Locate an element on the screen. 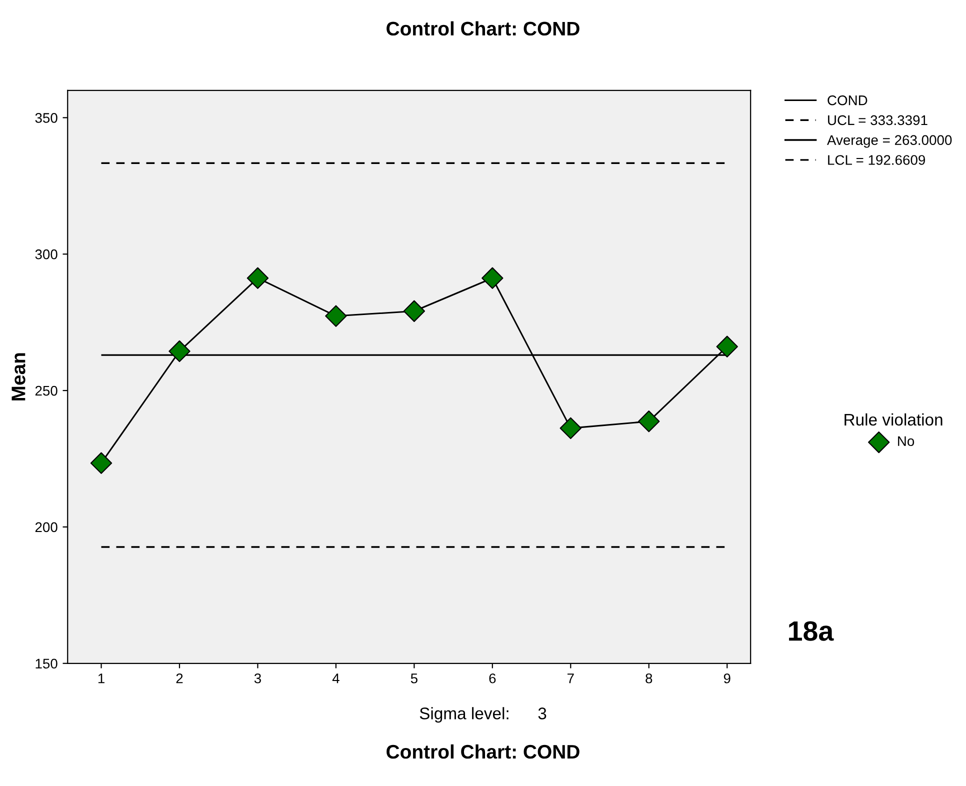  text: 18a is located at coordinates (811, 631).